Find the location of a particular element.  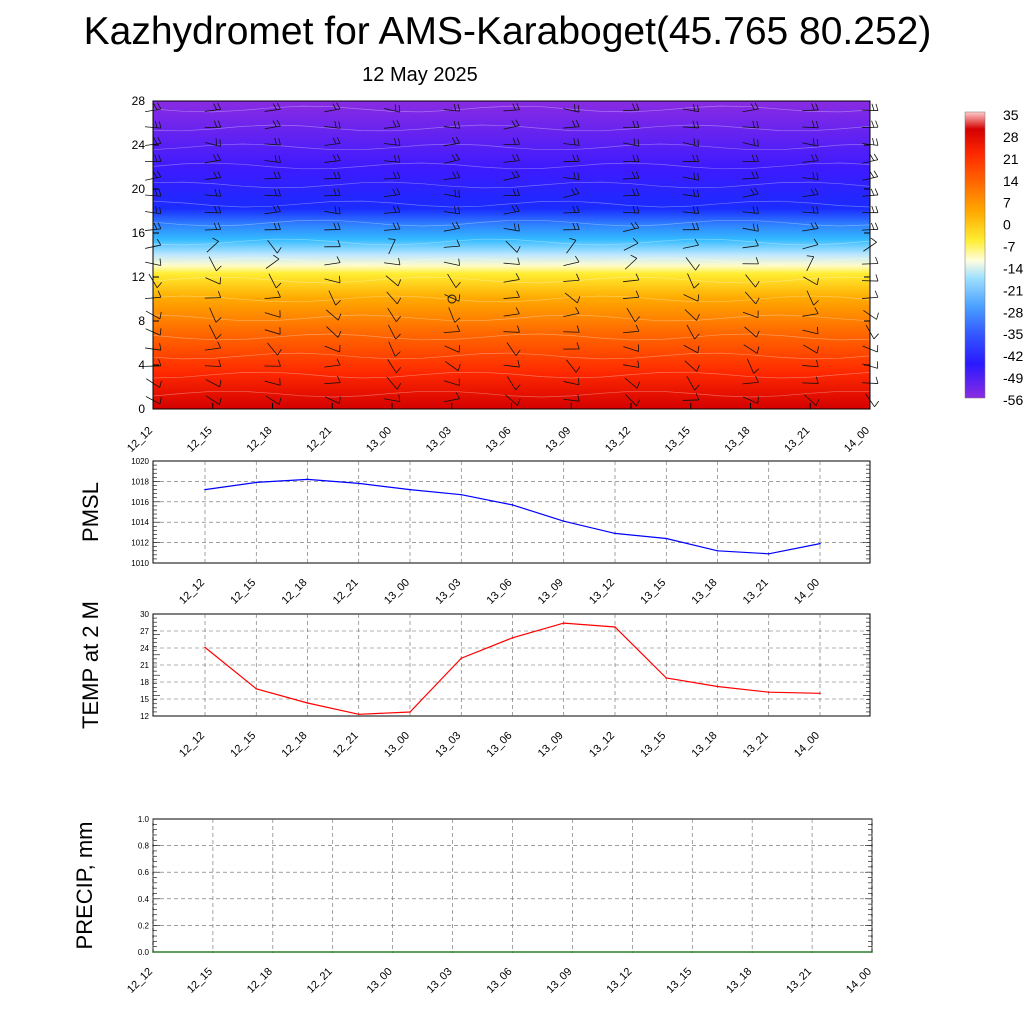

x-tick-label: 13_03 is located at coordinates (448, 592).